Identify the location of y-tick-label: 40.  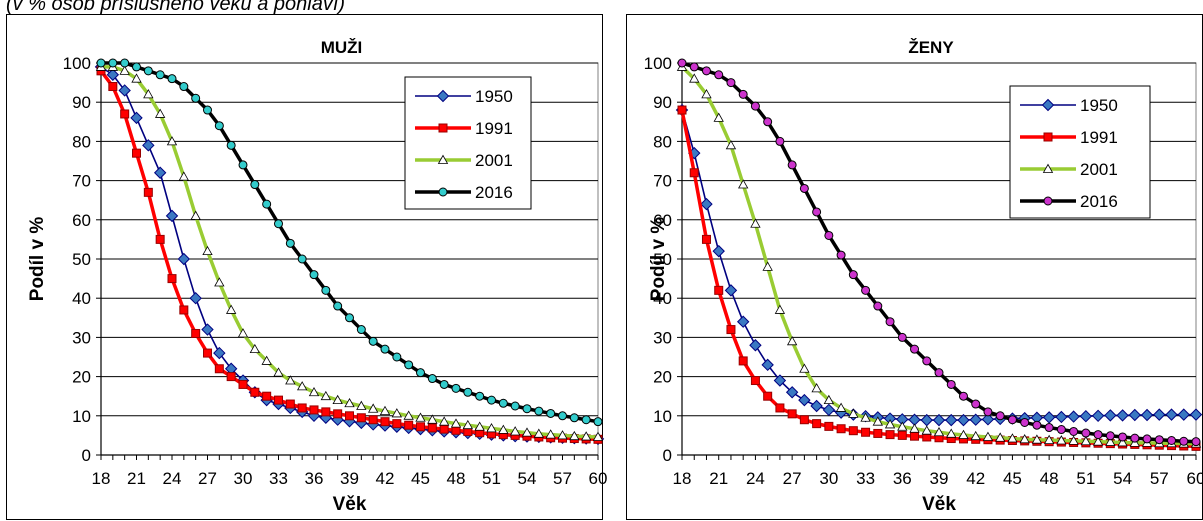
(662, 298).